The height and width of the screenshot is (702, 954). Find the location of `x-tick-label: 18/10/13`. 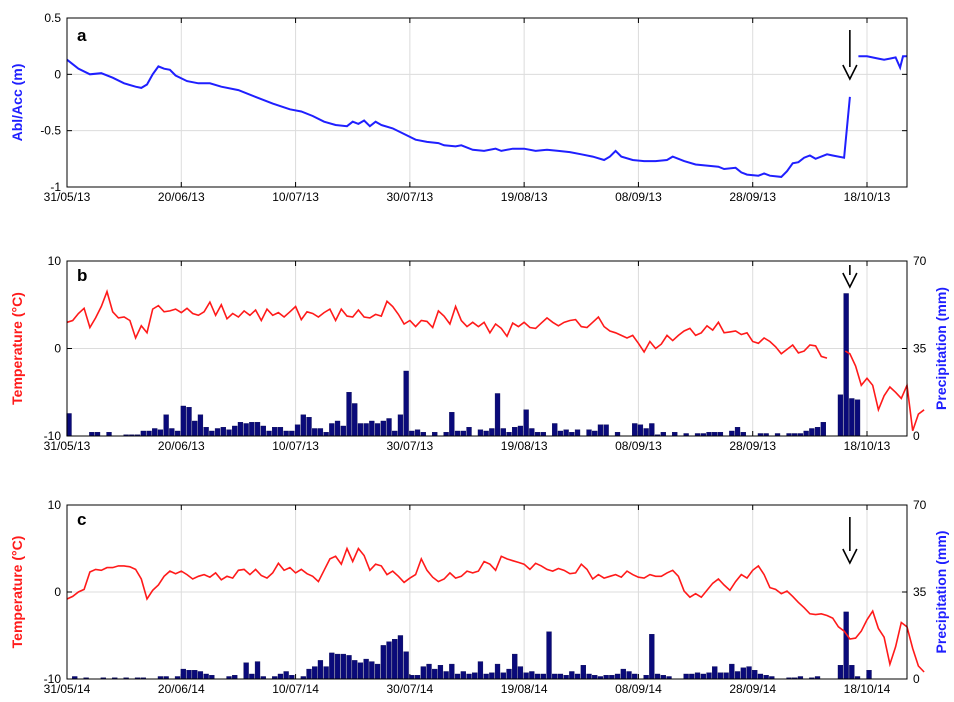

x-tick-label: 18/10/13 is located at coordinates (867, 197).